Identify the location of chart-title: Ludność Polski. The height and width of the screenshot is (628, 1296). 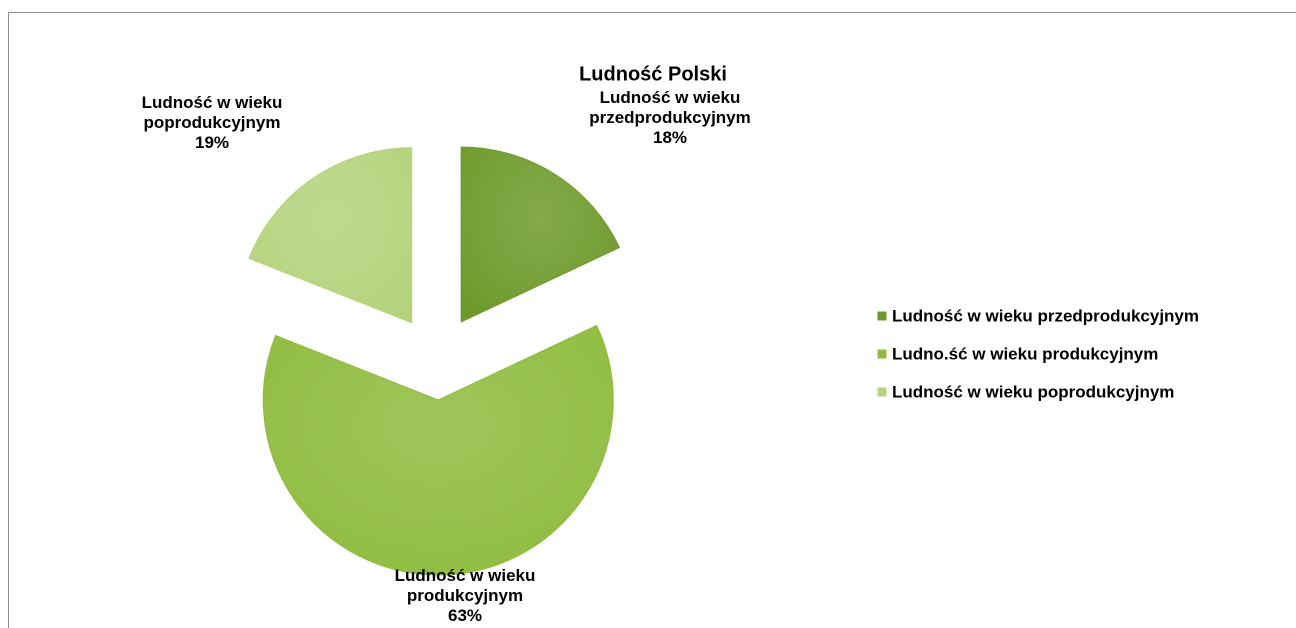
(653, 74).